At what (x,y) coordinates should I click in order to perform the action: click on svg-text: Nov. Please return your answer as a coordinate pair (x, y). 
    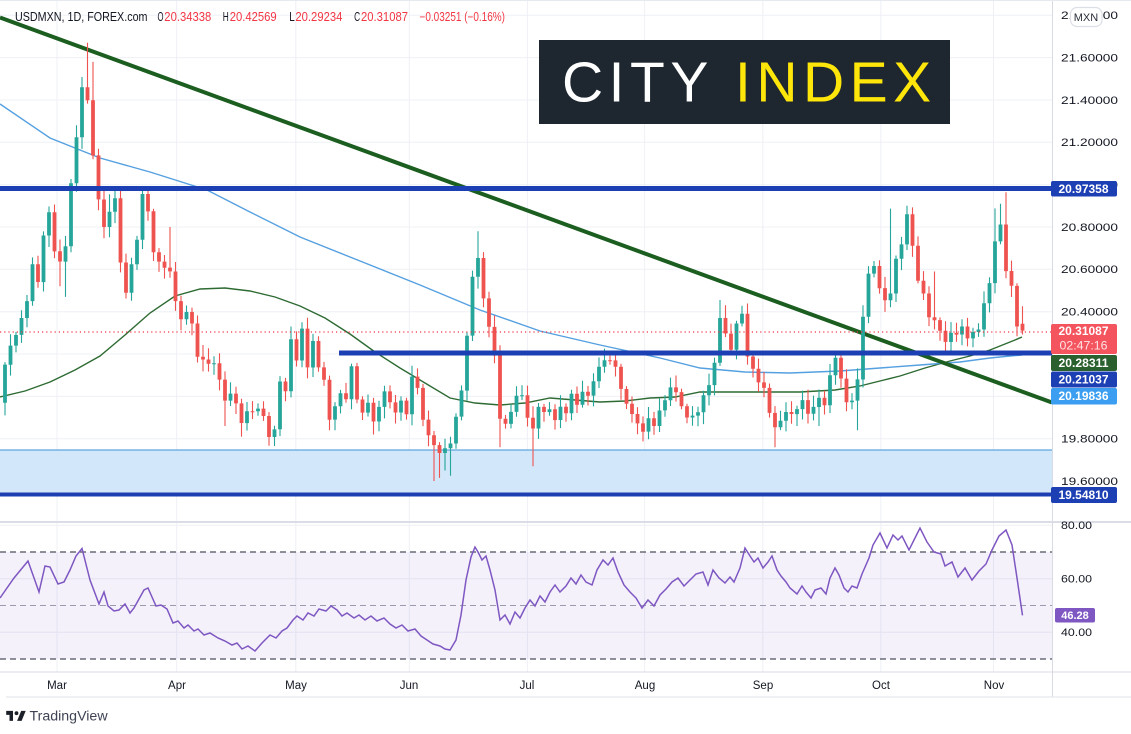
    Looking at the image, I should click on (994, 686).